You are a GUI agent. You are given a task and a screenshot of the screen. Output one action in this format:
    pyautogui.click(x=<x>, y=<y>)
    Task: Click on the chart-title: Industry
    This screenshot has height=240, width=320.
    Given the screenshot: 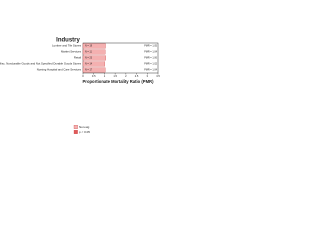 What is the action you would take?
    pyautogui.click(x=68, y=41)
    